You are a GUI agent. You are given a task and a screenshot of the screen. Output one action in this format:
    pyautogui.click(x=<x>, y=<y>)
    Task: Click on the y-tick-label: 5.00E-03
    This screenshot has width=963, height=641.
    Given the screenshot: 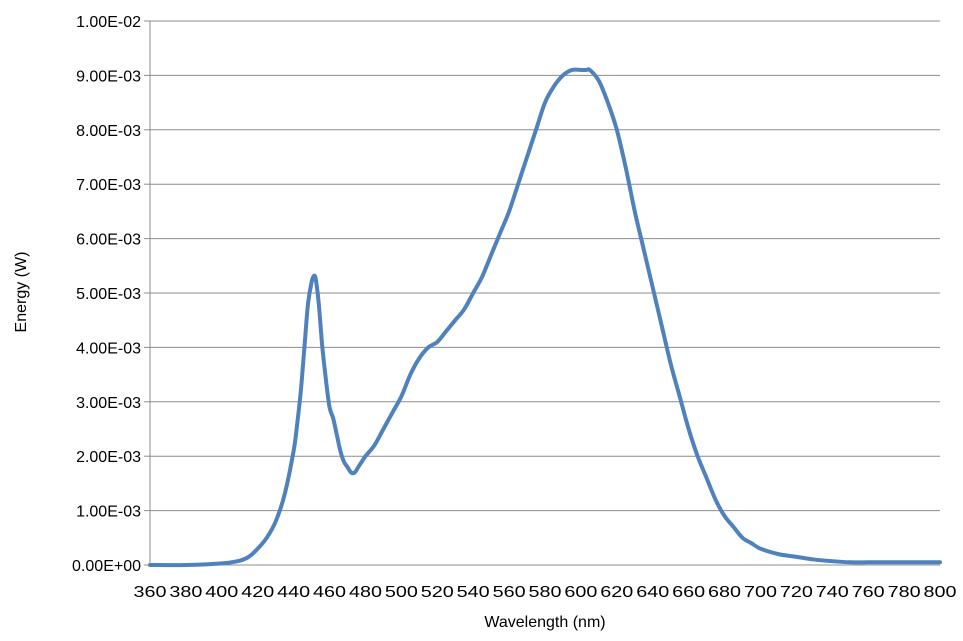 What is the action you would take?
    pyautogui.click(x=108, y=294)
    